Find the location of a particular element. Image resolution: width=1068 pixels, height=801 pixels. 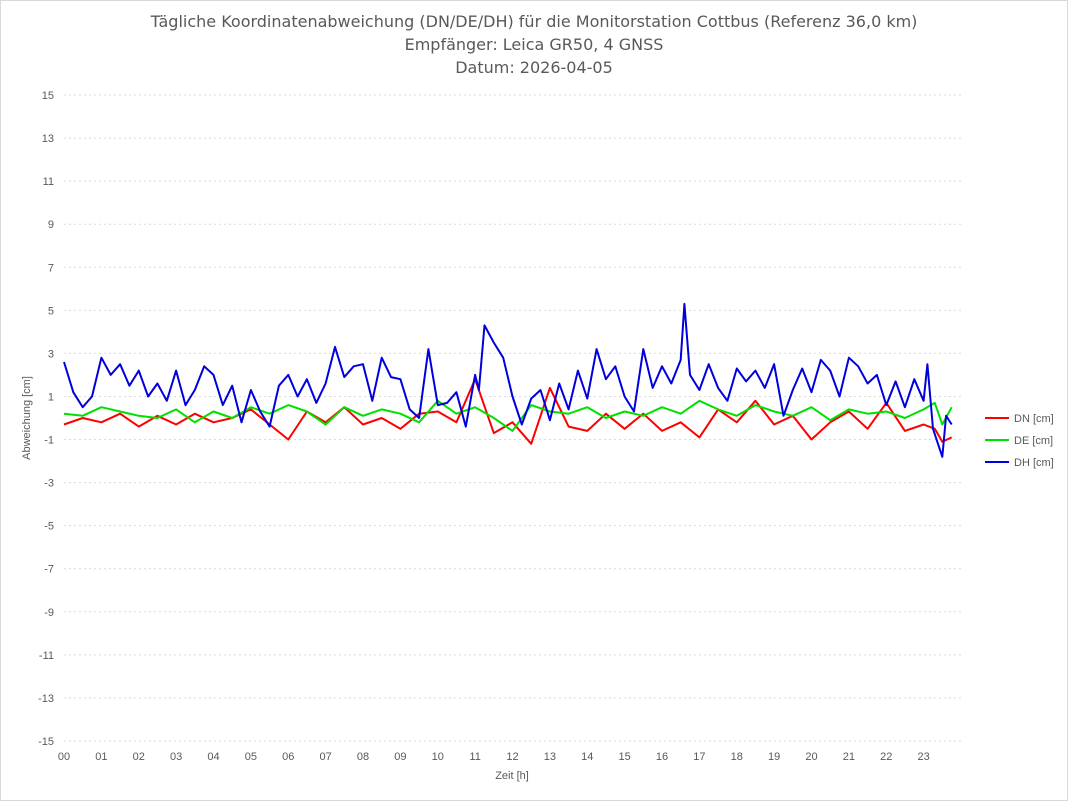

x-tick-label: 02 is located at coordinates (139, 757).